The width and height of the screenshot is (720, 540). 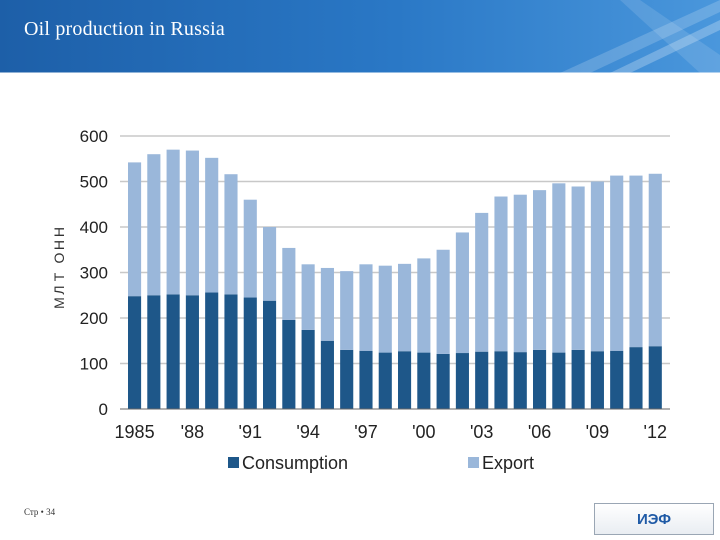 I want to click on bar-export-2006, so click(x=540, y=270).